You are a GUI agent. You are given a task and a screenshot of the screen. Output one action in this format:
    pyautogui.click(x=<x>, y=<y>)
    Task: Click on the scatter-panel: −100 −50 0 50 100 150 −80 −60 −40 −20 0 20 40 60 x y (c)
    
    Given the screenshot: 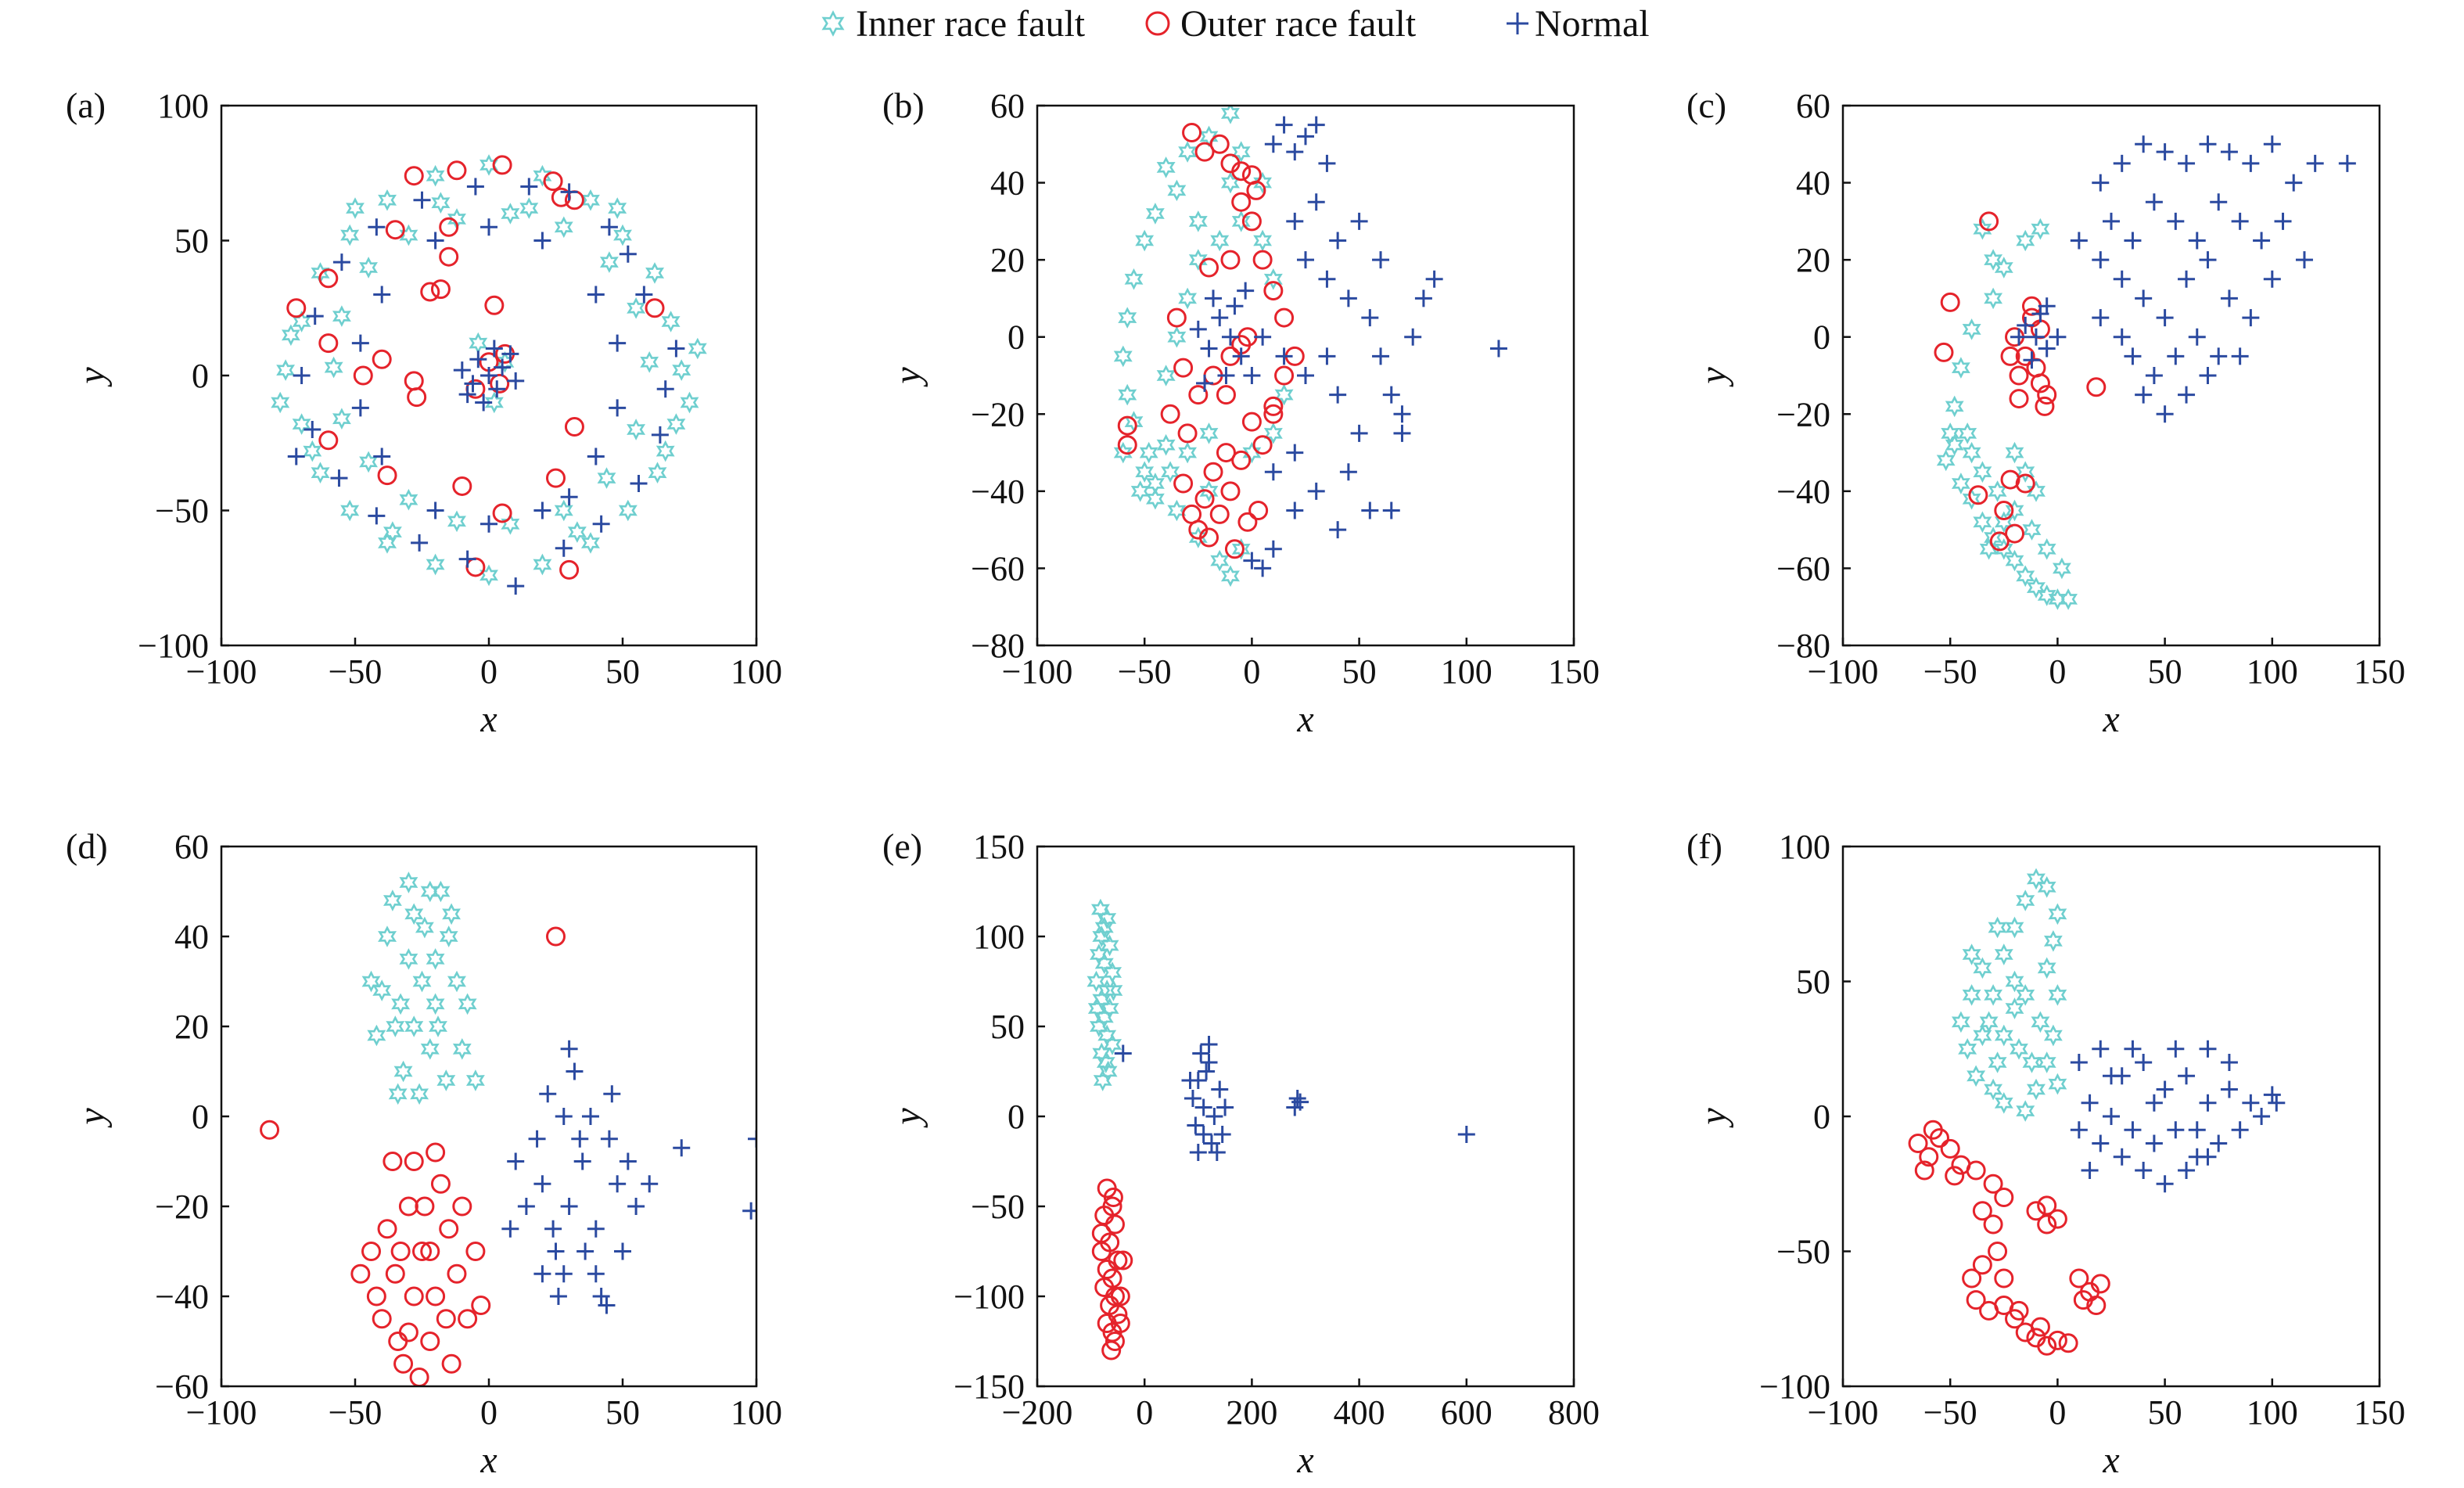 What is the action you would take?
    pyautogui.click(x=2046, y=413)
    